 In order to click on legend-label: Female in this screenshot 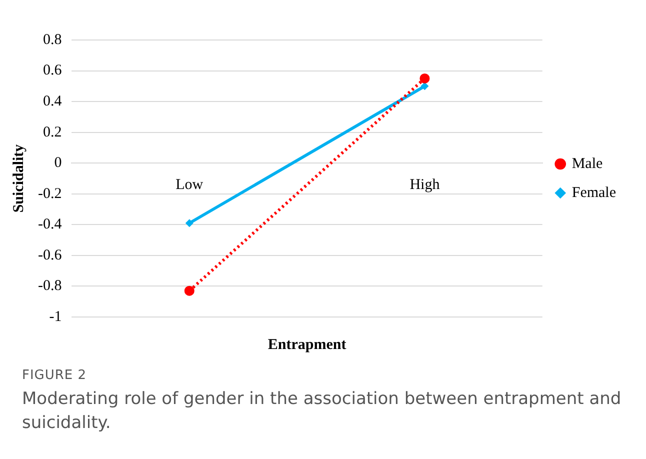, I will do `click(594, 192)`.